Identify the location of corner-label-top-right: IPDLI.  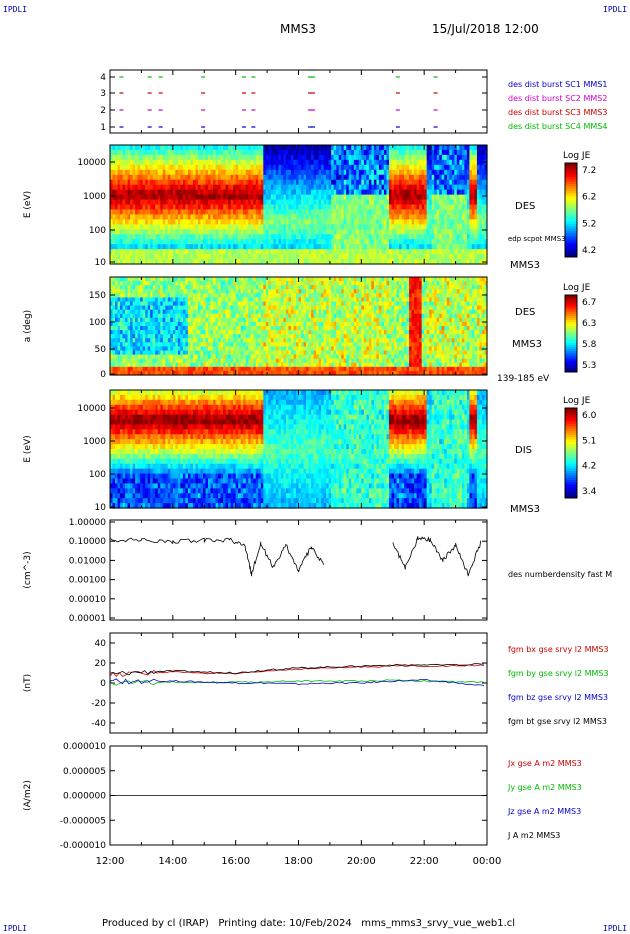
(615, 9).